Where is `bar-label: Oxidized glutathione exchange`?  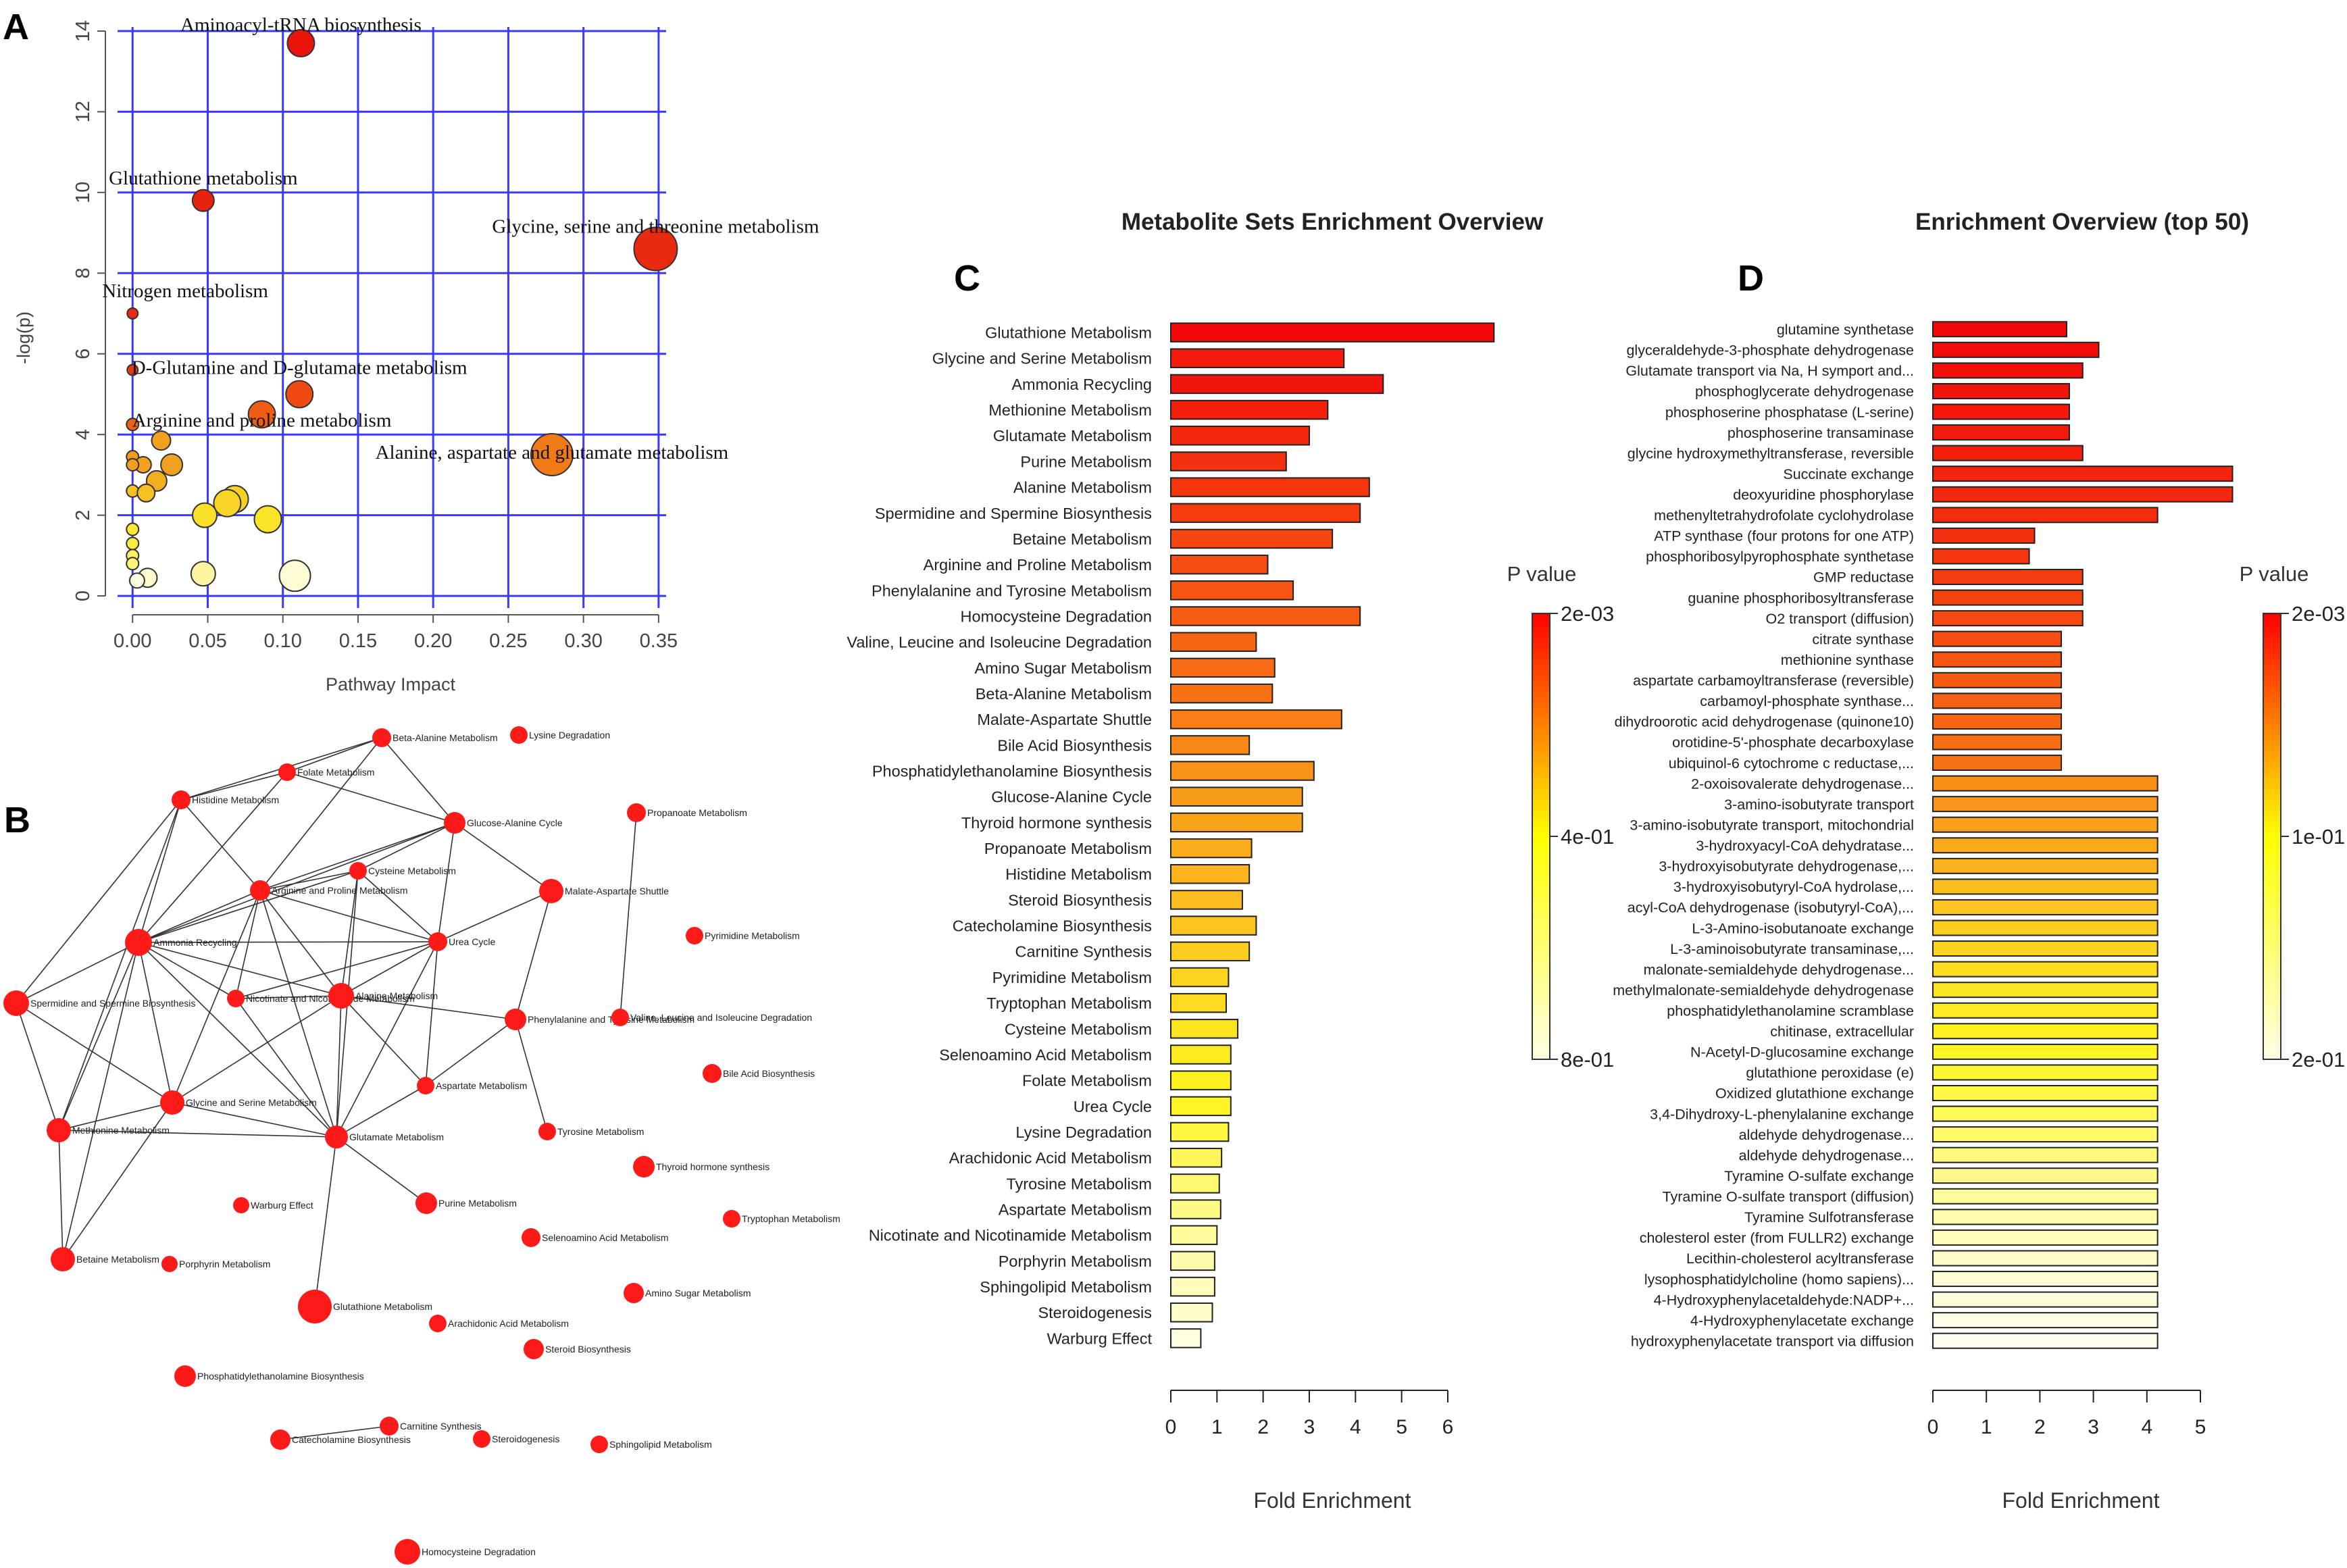 bar-label: Oxidized glutathione exchange is located at coordinates (1814, 1094).